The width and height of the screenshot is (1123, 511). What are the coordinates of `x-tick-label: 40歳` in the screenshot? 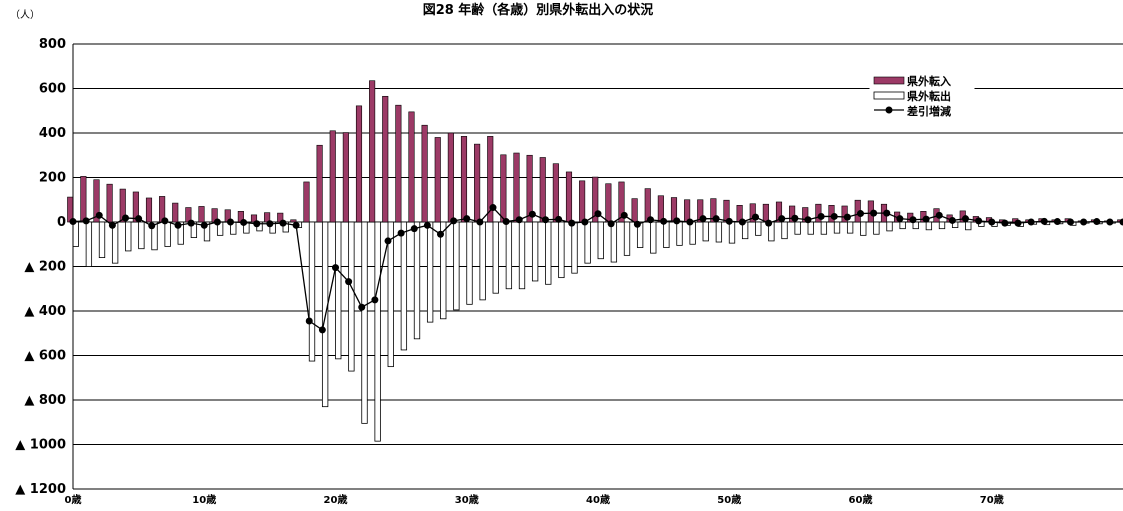 It's located at (598, 499).